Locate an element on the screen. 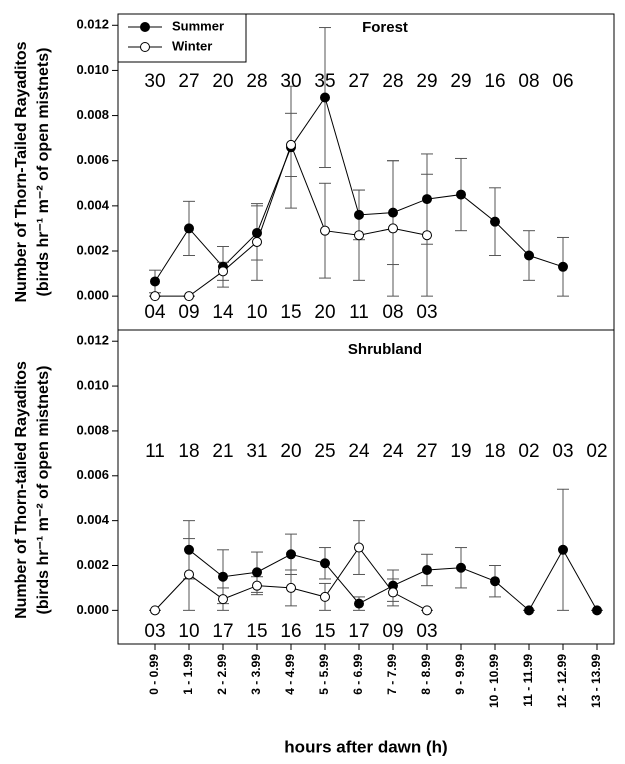 The height and width of the screenshot is (764, 625). legend-label: Summer is located at coordinates (198, 25).